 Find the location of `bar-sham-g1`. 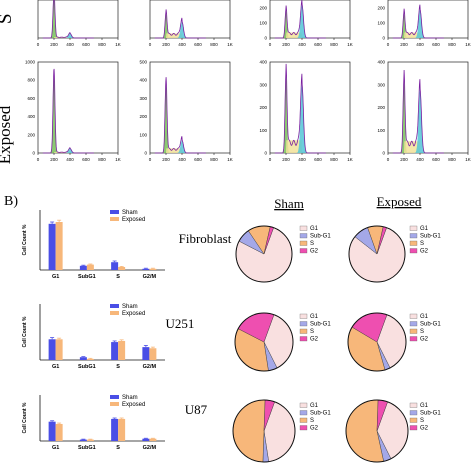

bar-sham-g1 is located at coordinates (52, 246).